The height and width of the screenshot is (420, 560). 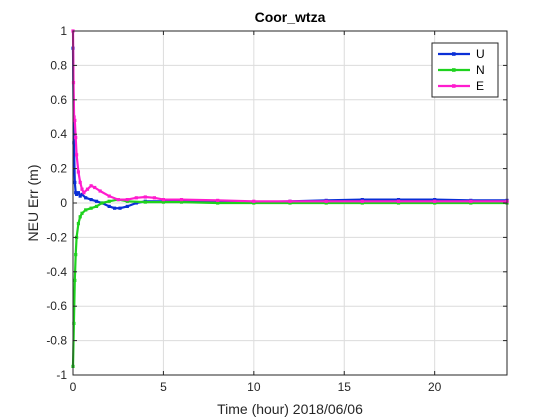 What do you see at coordinates (290, 409) in the screenshot?
I see `x-axis-title: Time (hour) 2018/06/06` at bounding box center [290, 409].